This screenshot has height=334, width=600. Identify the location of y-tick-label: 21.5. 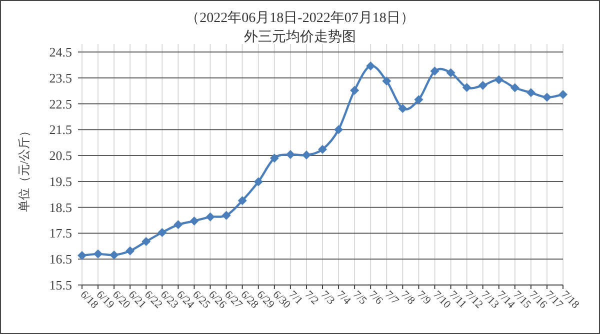
(60, 130).